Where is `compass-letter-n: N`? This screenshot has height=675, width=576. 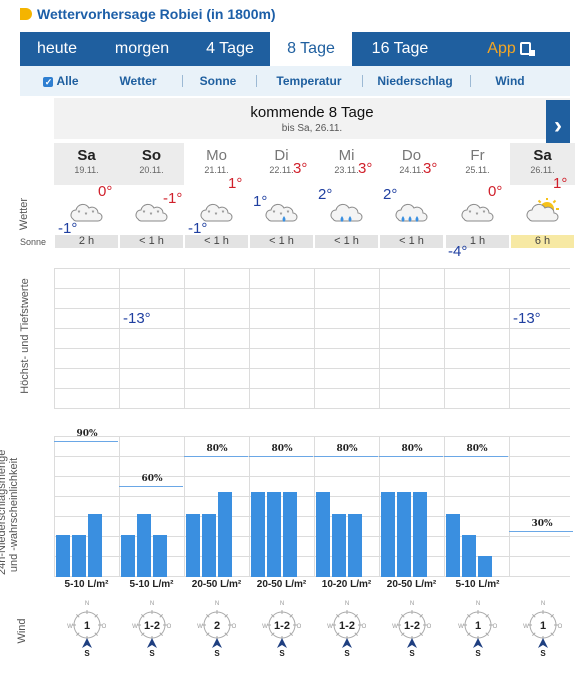 compass-letter-n: N is located at coordinates (152, 604).